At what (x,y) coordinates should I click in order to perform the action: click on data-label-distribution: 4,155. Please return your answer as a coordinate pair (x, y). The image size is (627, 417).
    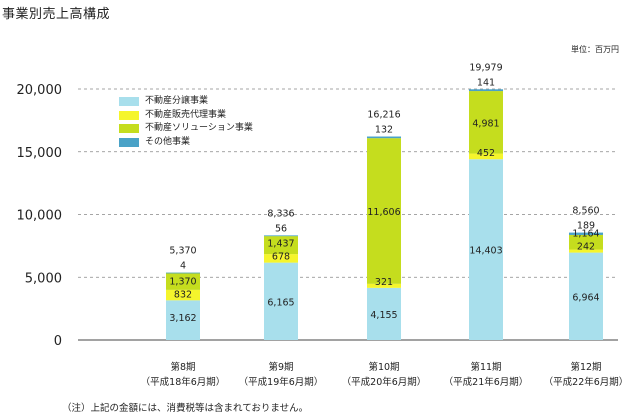
    Looking at the image, I should click on (383, 315).